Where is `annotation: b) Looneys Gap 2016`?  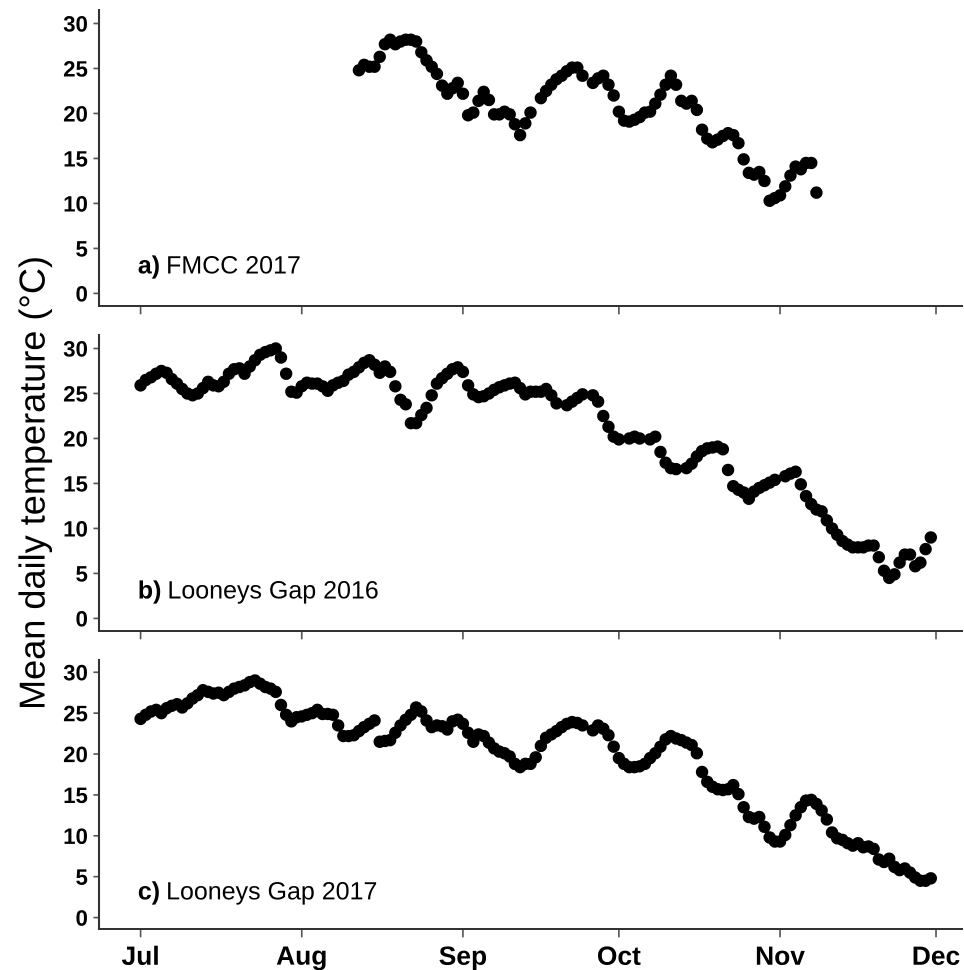 annotation: b) Looneys Gap 2016 is located at coordinates (258, 592).